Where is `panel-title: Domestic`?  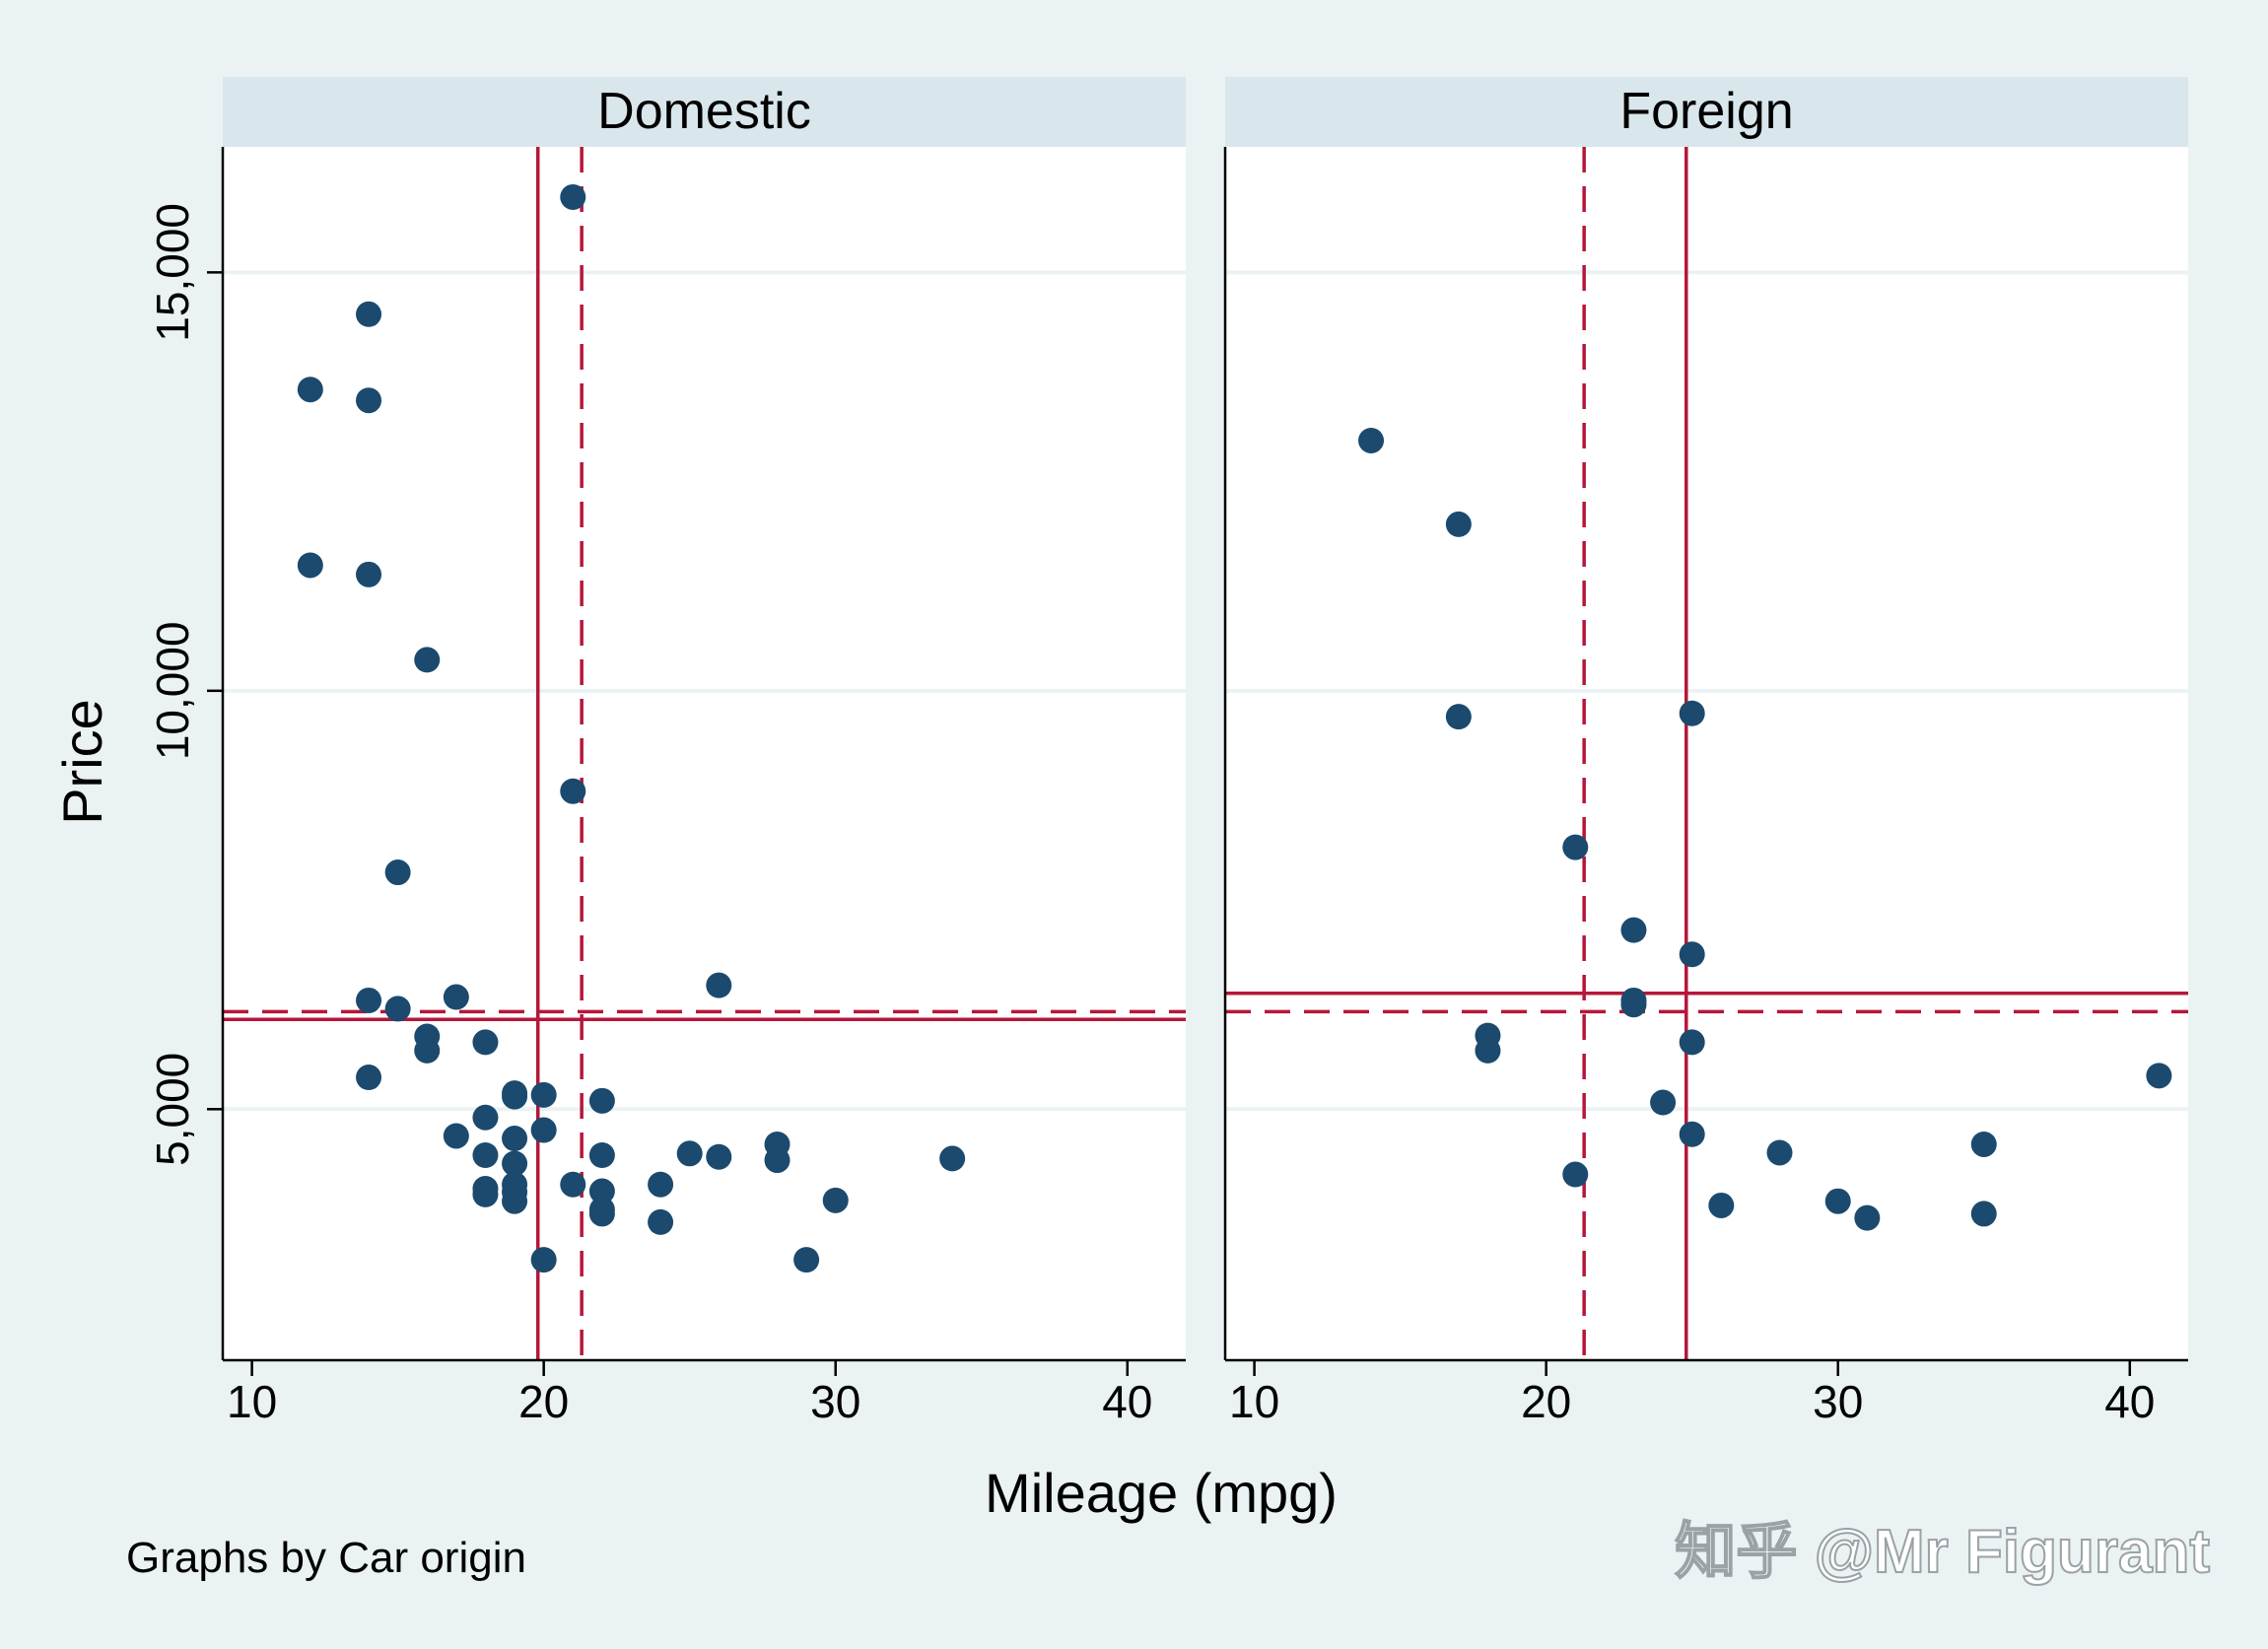
panel-title: Domestic is located at coordinates (704, 111).